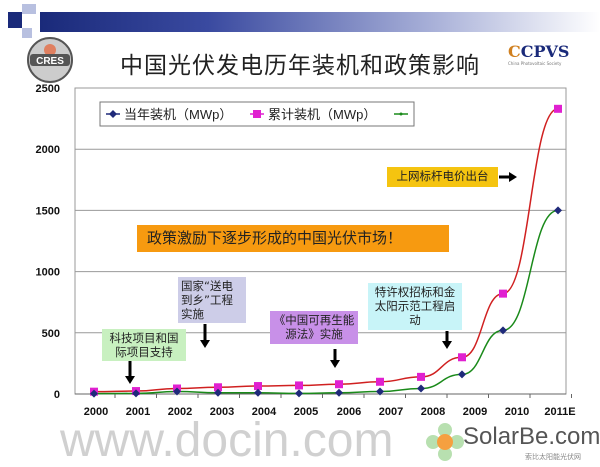 The image size is (600, 467). What do you see at coordinates (391, 412) in the screenshot?
I see `x-tick-label: 2007` at bounding box center [391, 412].